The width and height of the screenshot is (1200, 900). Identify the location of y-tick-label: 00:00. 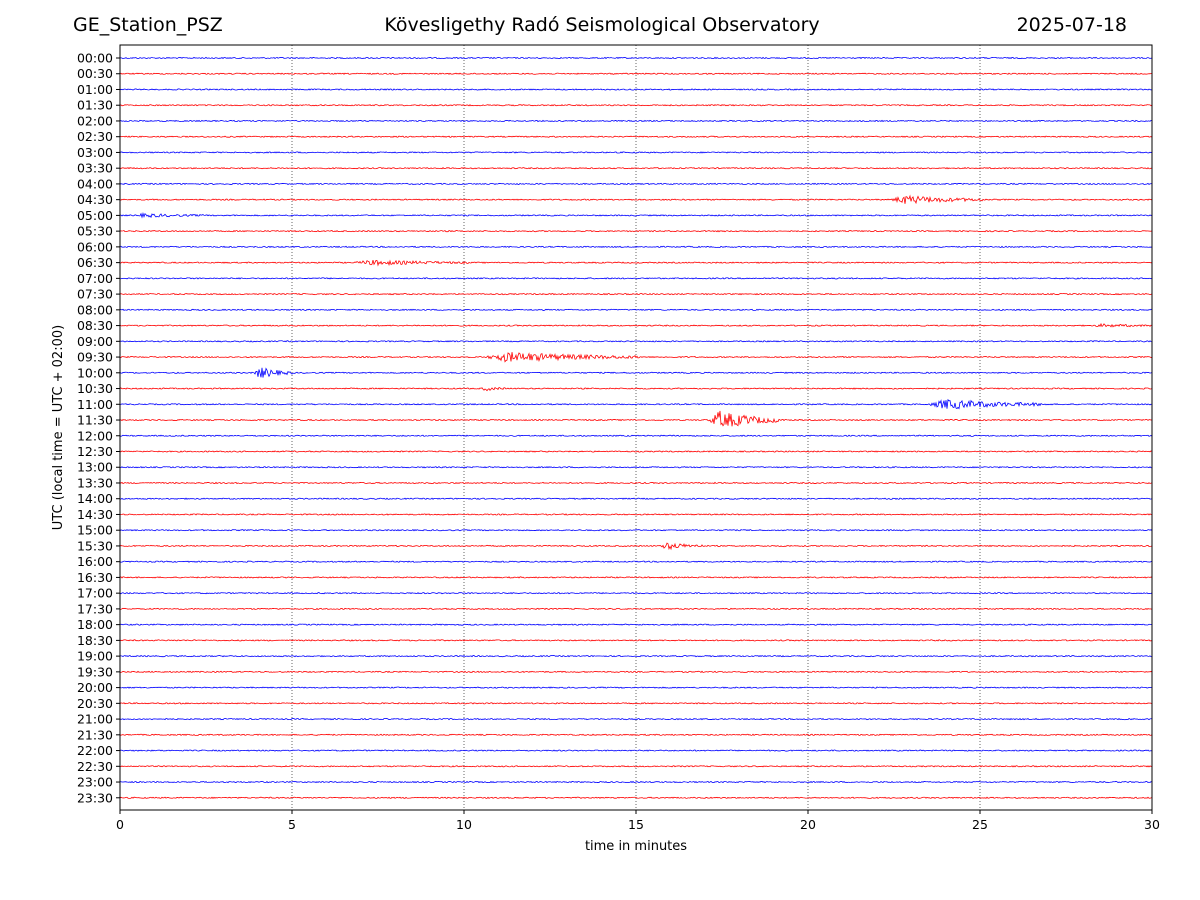
(95, 58).